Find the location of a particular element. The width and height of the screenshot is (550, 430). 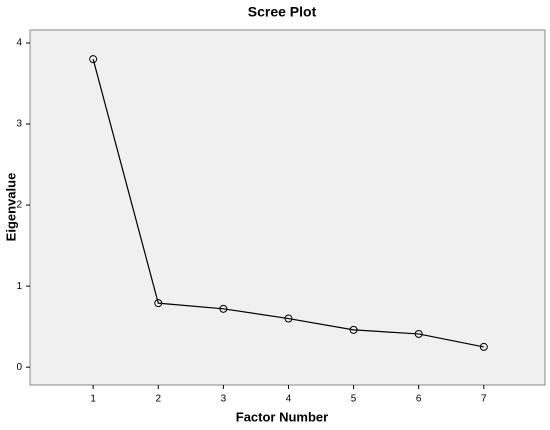

x-tick-label: 2 is located at coordinates (158, 399).